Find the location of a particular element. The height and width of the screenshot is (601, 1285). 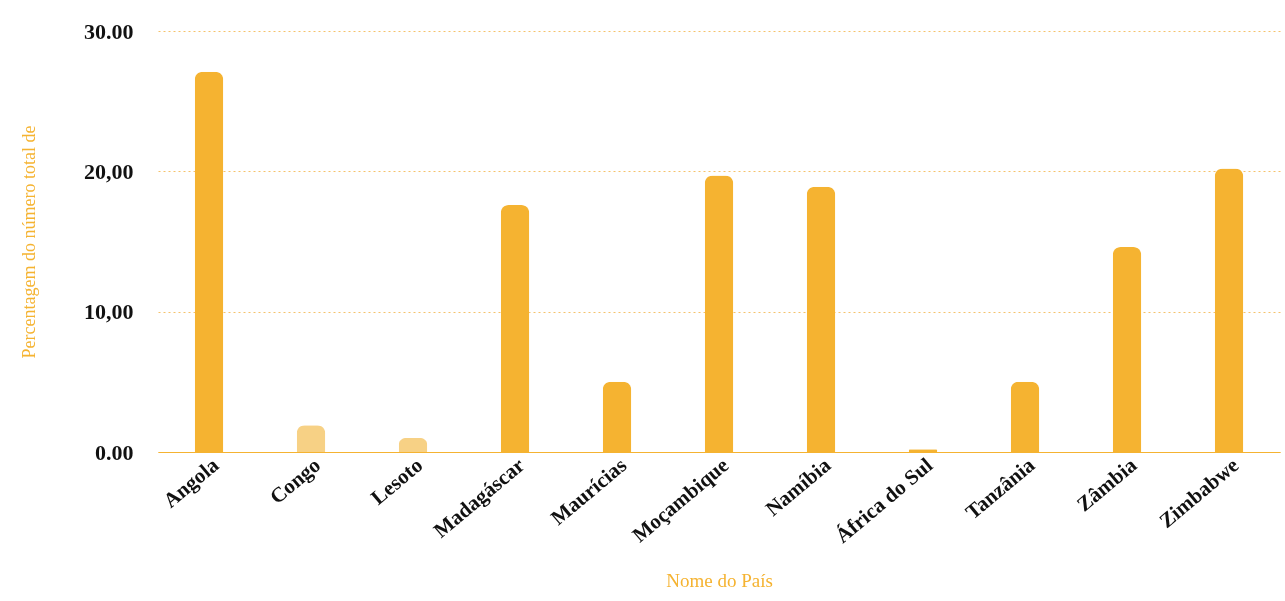

y-axis-title: Percentagem do número total de is located at coordinates (29, 242).